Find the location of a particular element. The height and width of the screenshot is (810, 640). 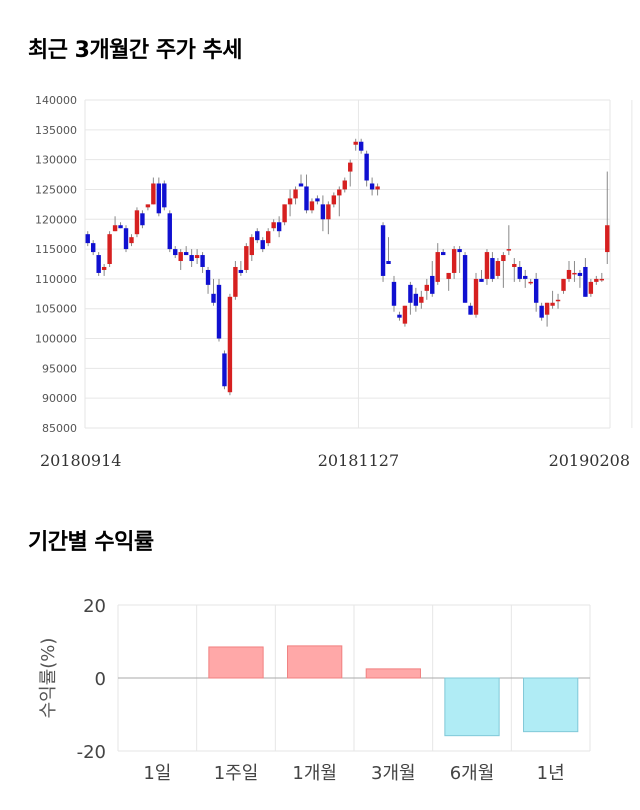

x-tick-label: 20190208 is located at coordinates (589, 460).